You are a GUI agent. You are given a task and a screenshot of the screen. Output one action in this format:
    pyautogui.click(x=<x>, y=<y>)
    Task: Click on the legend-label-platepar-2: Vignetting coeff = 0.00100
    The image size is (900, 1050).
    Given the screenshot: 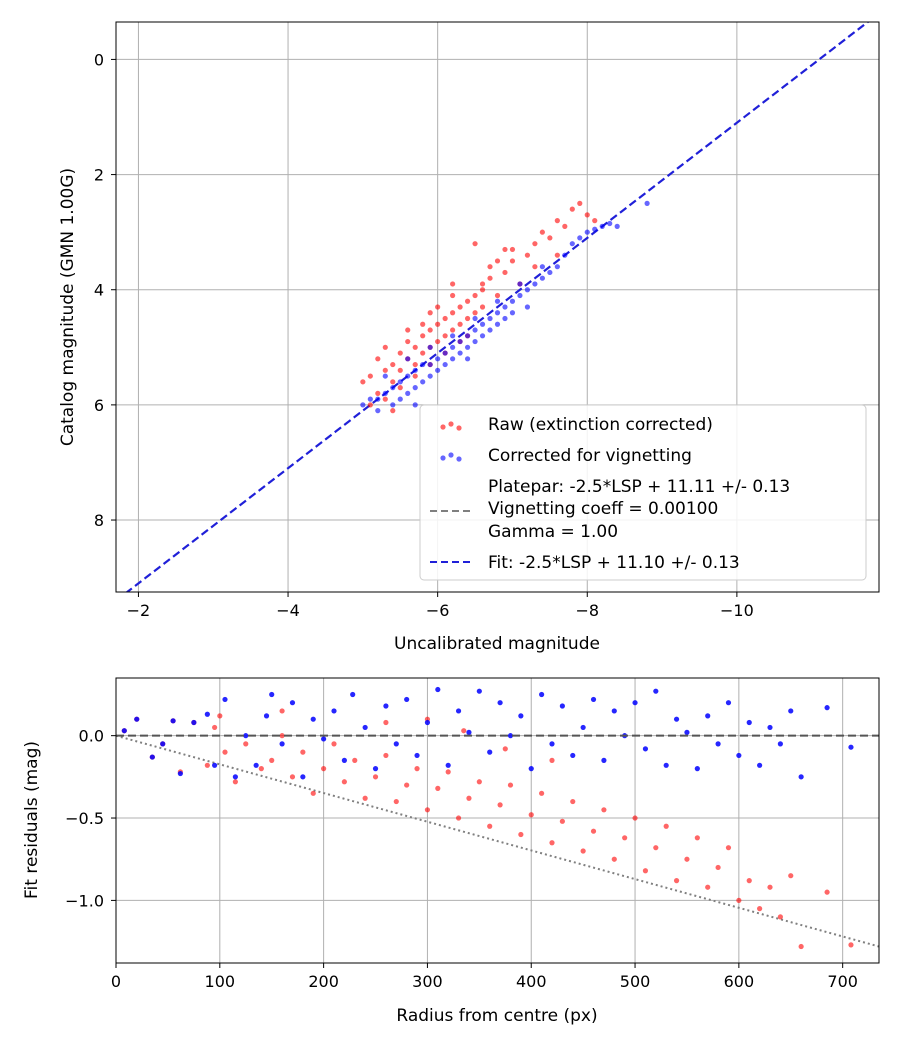 What is the action you would take?
    pyautogui.click(x=603, y=509)
    